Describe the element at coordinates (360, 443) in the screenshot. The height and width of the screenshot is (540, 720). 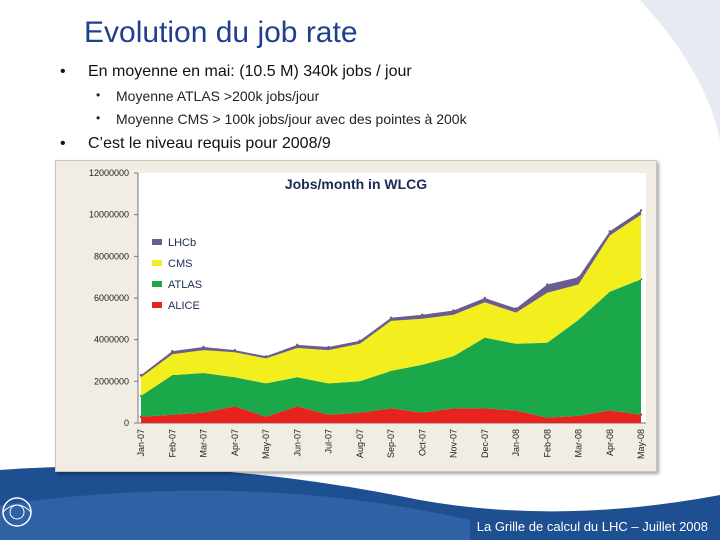
I see `x-tick-label: Aug-07` at that location.